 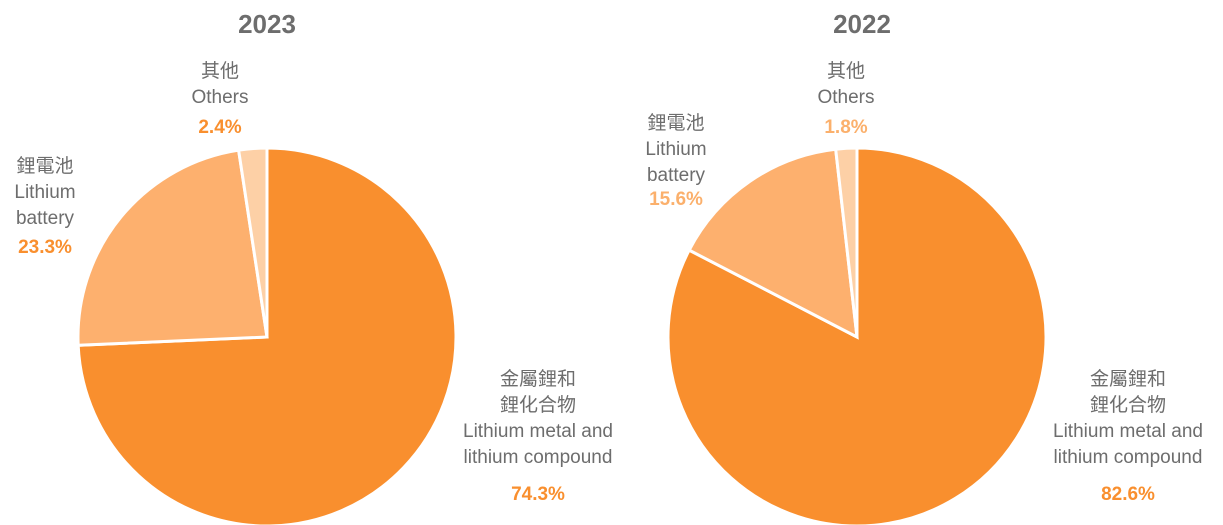 What do you see at coordinates (862, 24) in the screenshot?
I see `chart-title: 2022` at bounding box center [862, 24].